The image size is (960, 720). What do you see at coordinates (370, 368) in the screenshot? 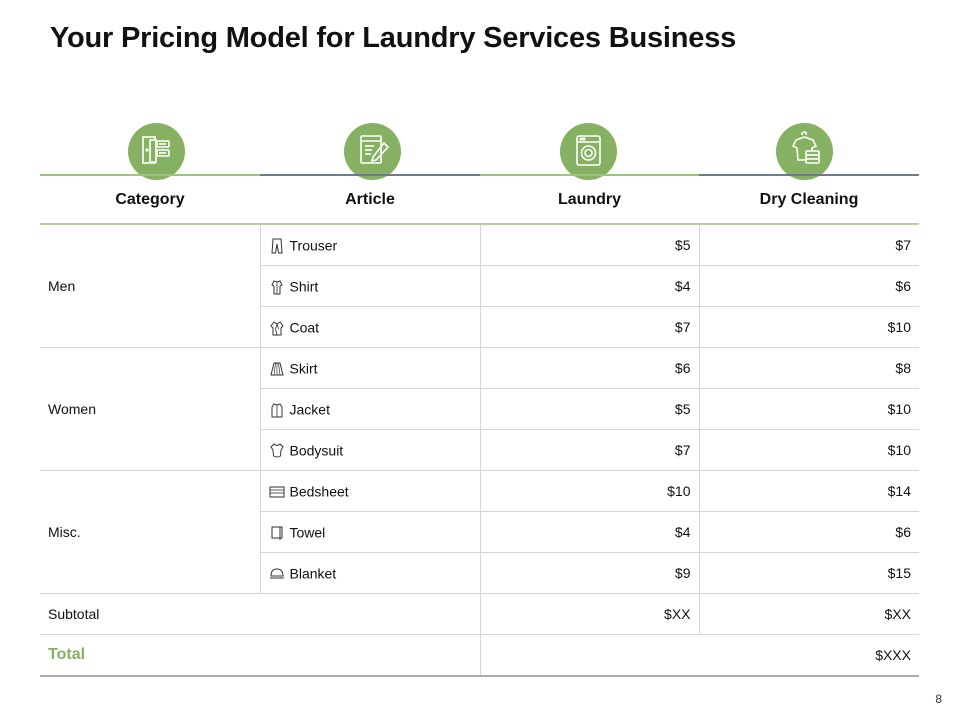
I see `article-cell: Skirt` at bounding box center [370, 368].